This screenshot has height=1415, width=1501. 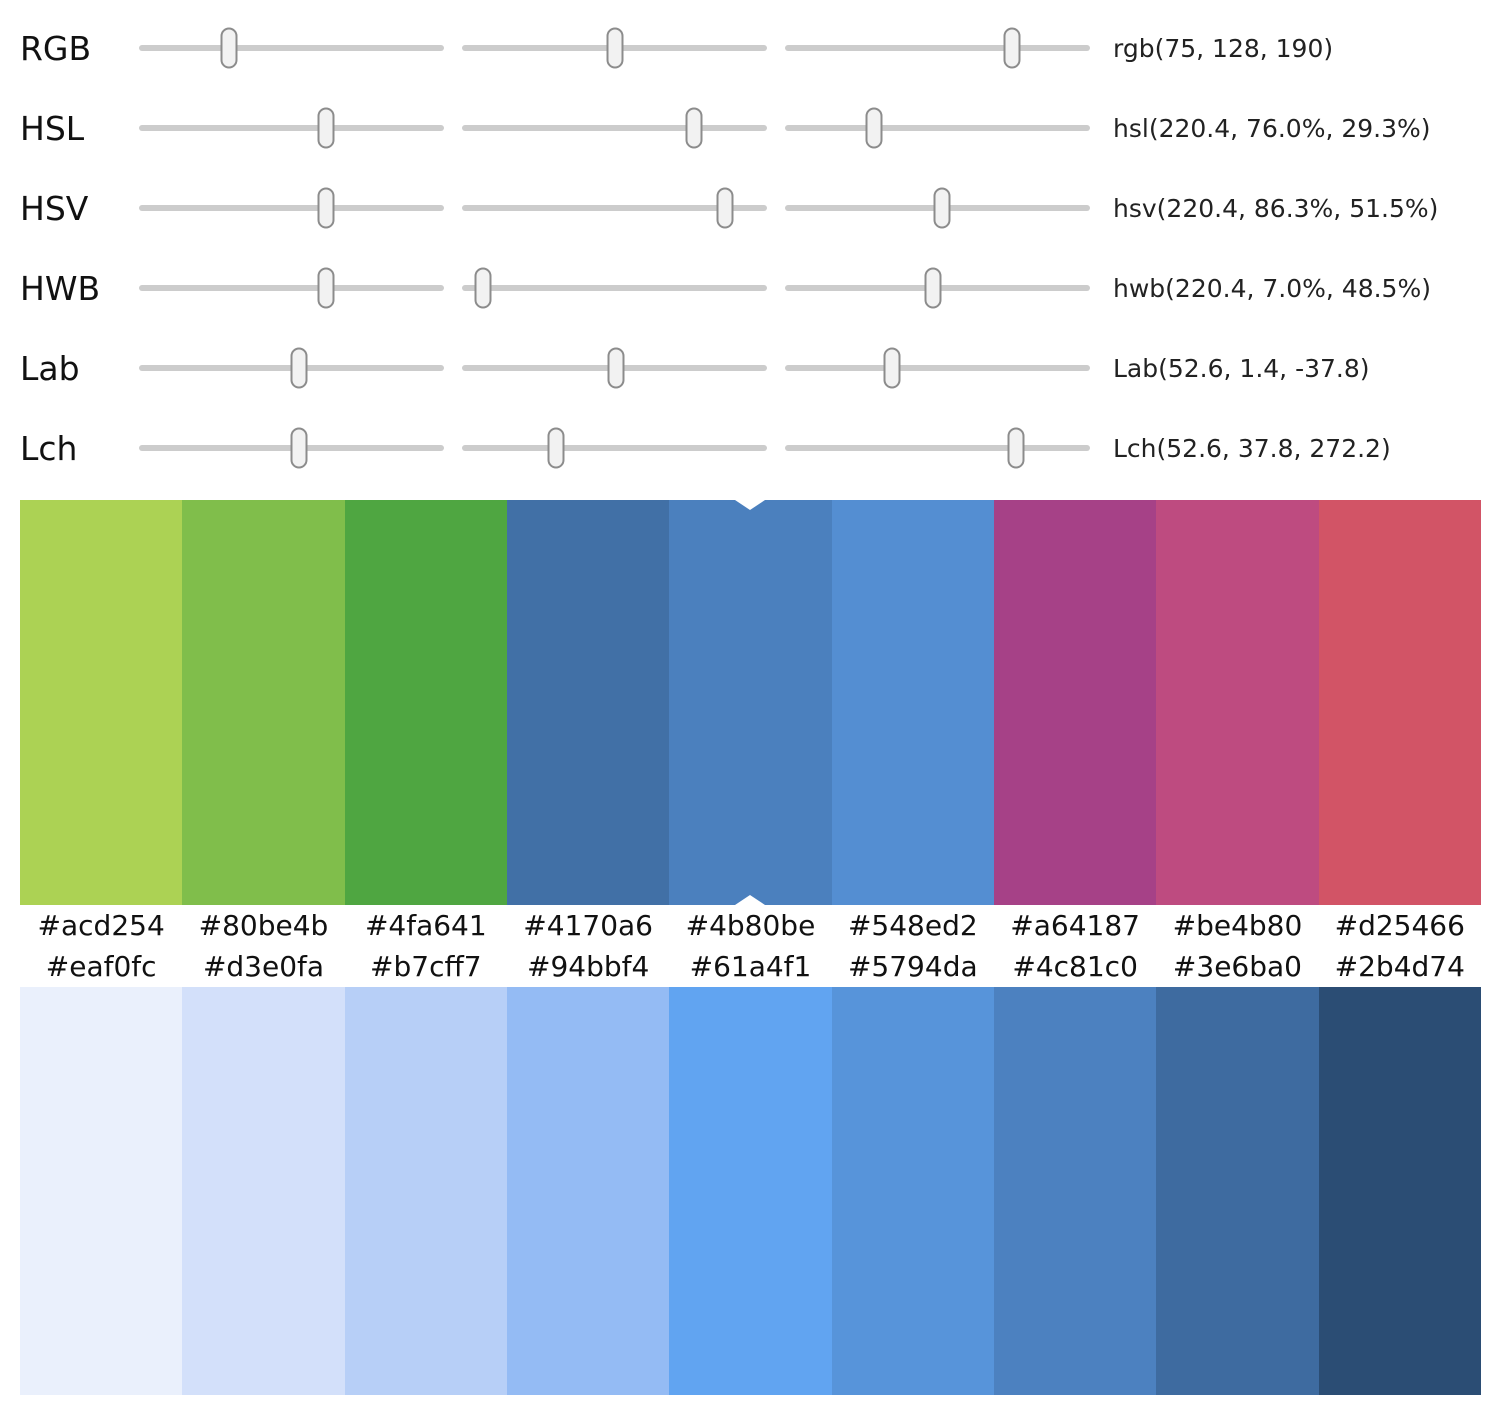 I want to click on hex-label-be4b80: #be4b80, so click(x=1237, y=925).